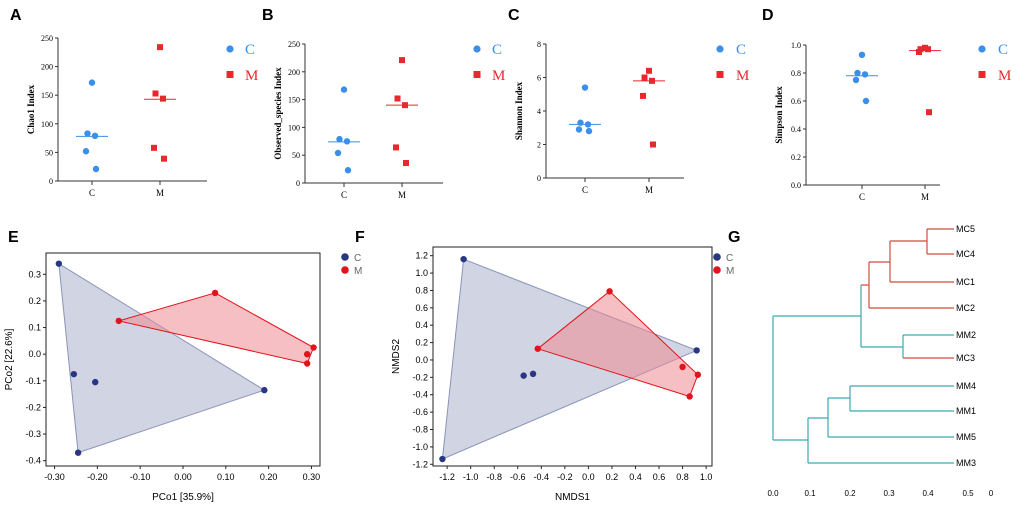  What do you see at coordinates (966, 411) in the screenshot?
I see `leaf-label: MM1` at bounding box center [966, 411].